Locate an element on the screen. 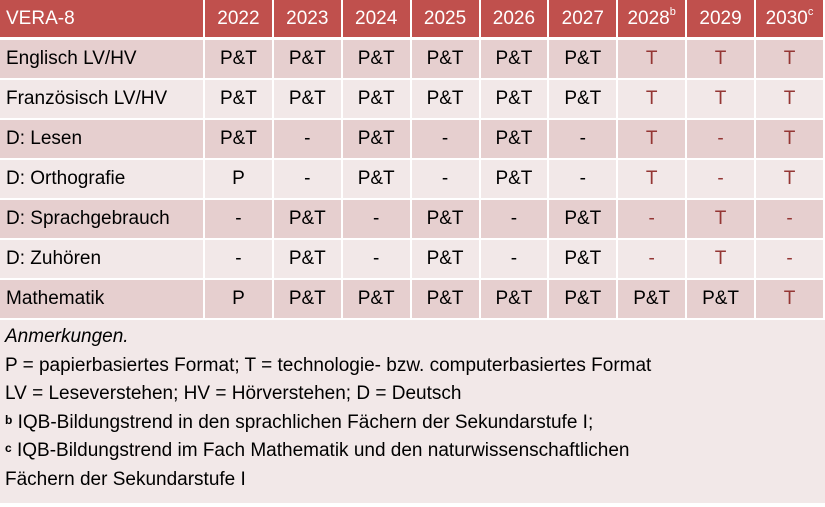  table-row: Mathematik P P&T P&T P&T P&T P&T P&T P&T T is located at coordinates (412, 300).